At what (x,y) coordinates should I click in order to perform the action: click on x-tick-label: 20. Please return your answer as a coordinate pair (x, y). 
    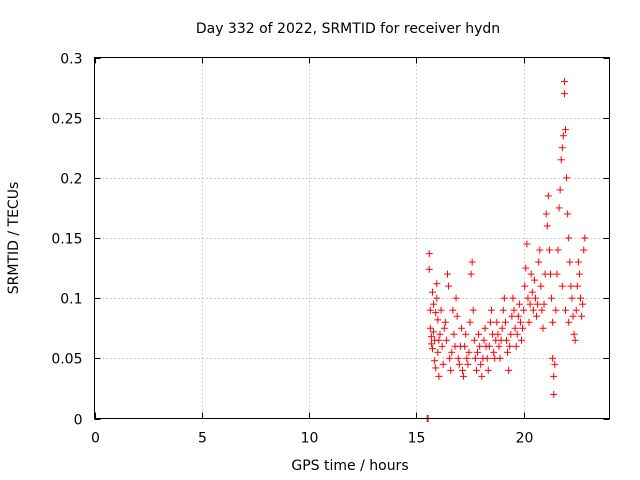
    Looking at the image, I should click on (525, 439).